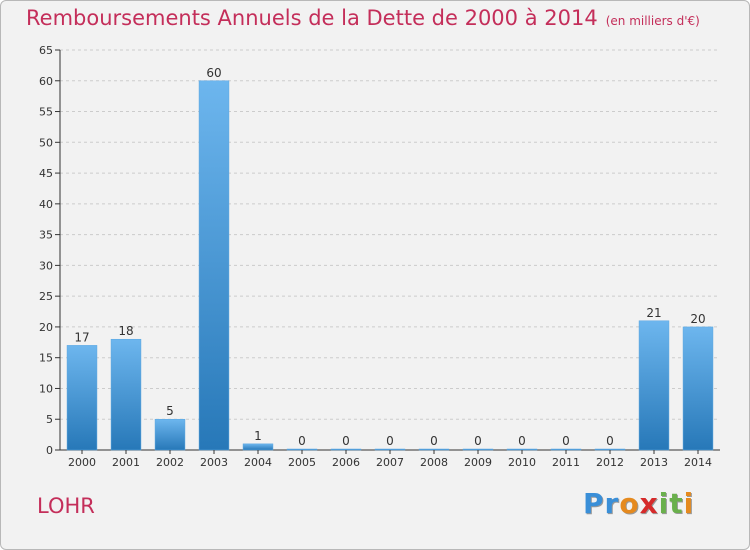 The height and width of the screenshot is (550, 750). Describe the element at coordinates (649, 503) in the screenshot. I see `logo-letter: x` at that location.